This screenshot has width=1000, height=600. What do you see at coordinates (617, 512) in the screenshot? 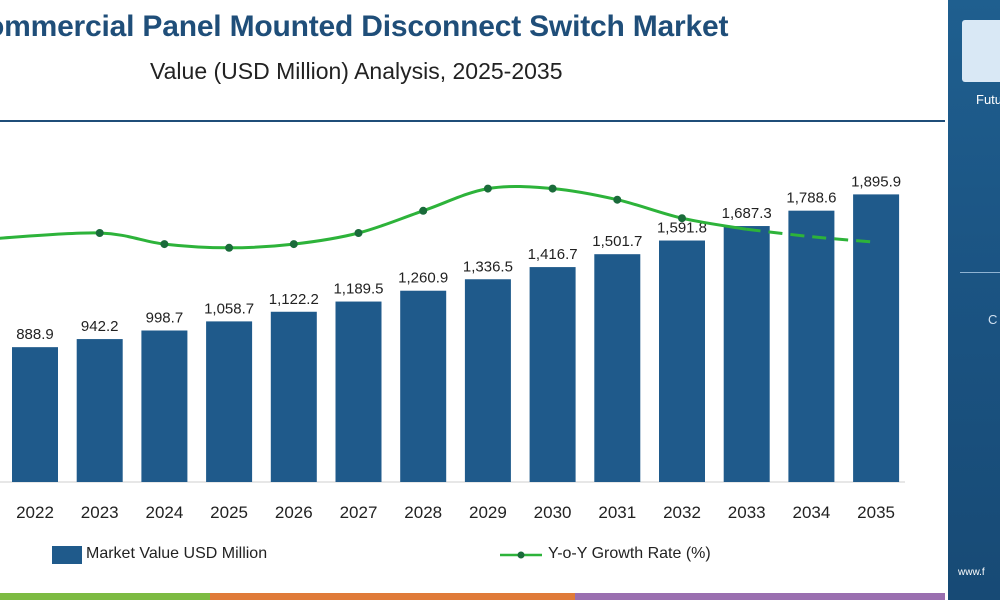
I see `x-tick-label: 2031` at bounding box center [617, 512].